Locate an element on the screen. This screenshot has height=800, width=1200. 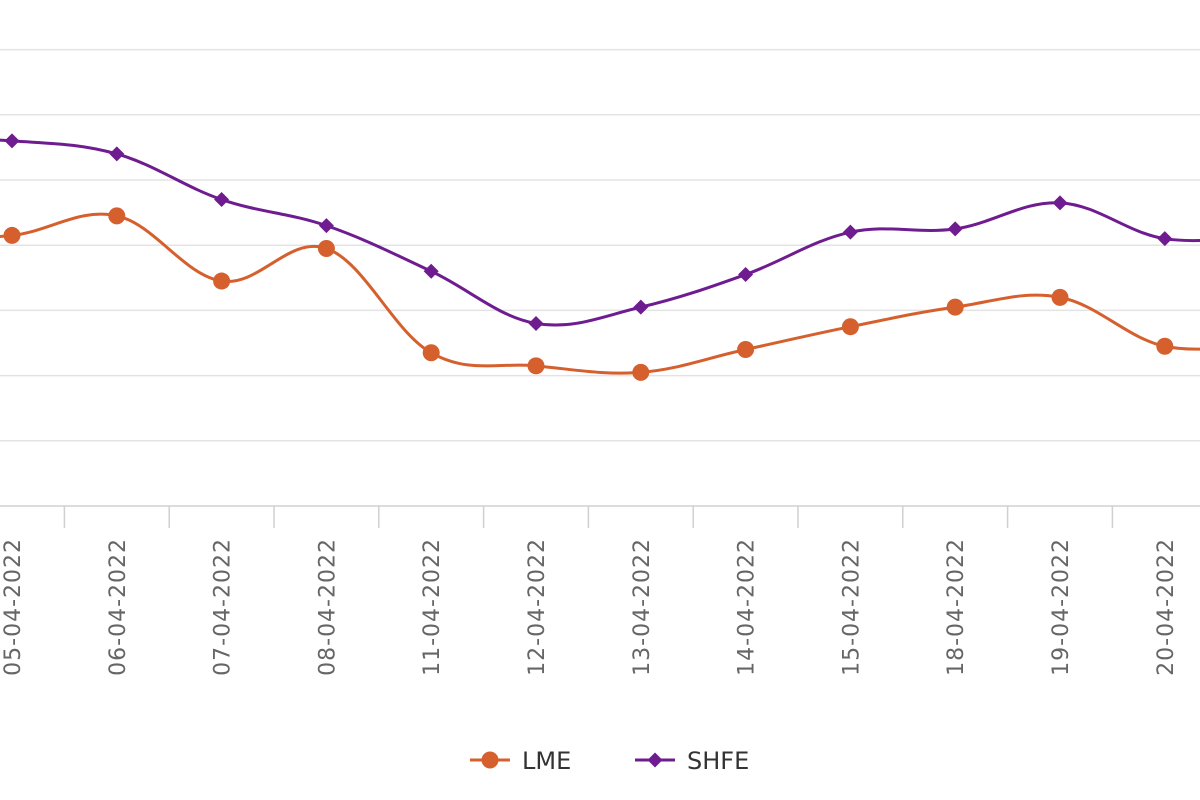
legend-marker-lme is located at coordinates (490, 760).